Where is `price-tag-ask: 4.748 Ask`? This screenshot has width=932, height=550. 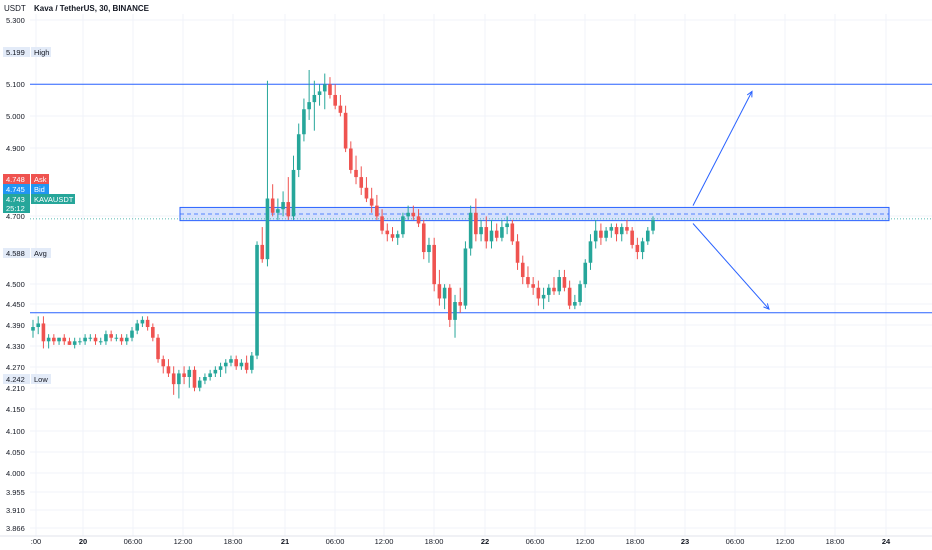 price-tag-ask: 4.748 Ask is located at coordinates (26, 179).